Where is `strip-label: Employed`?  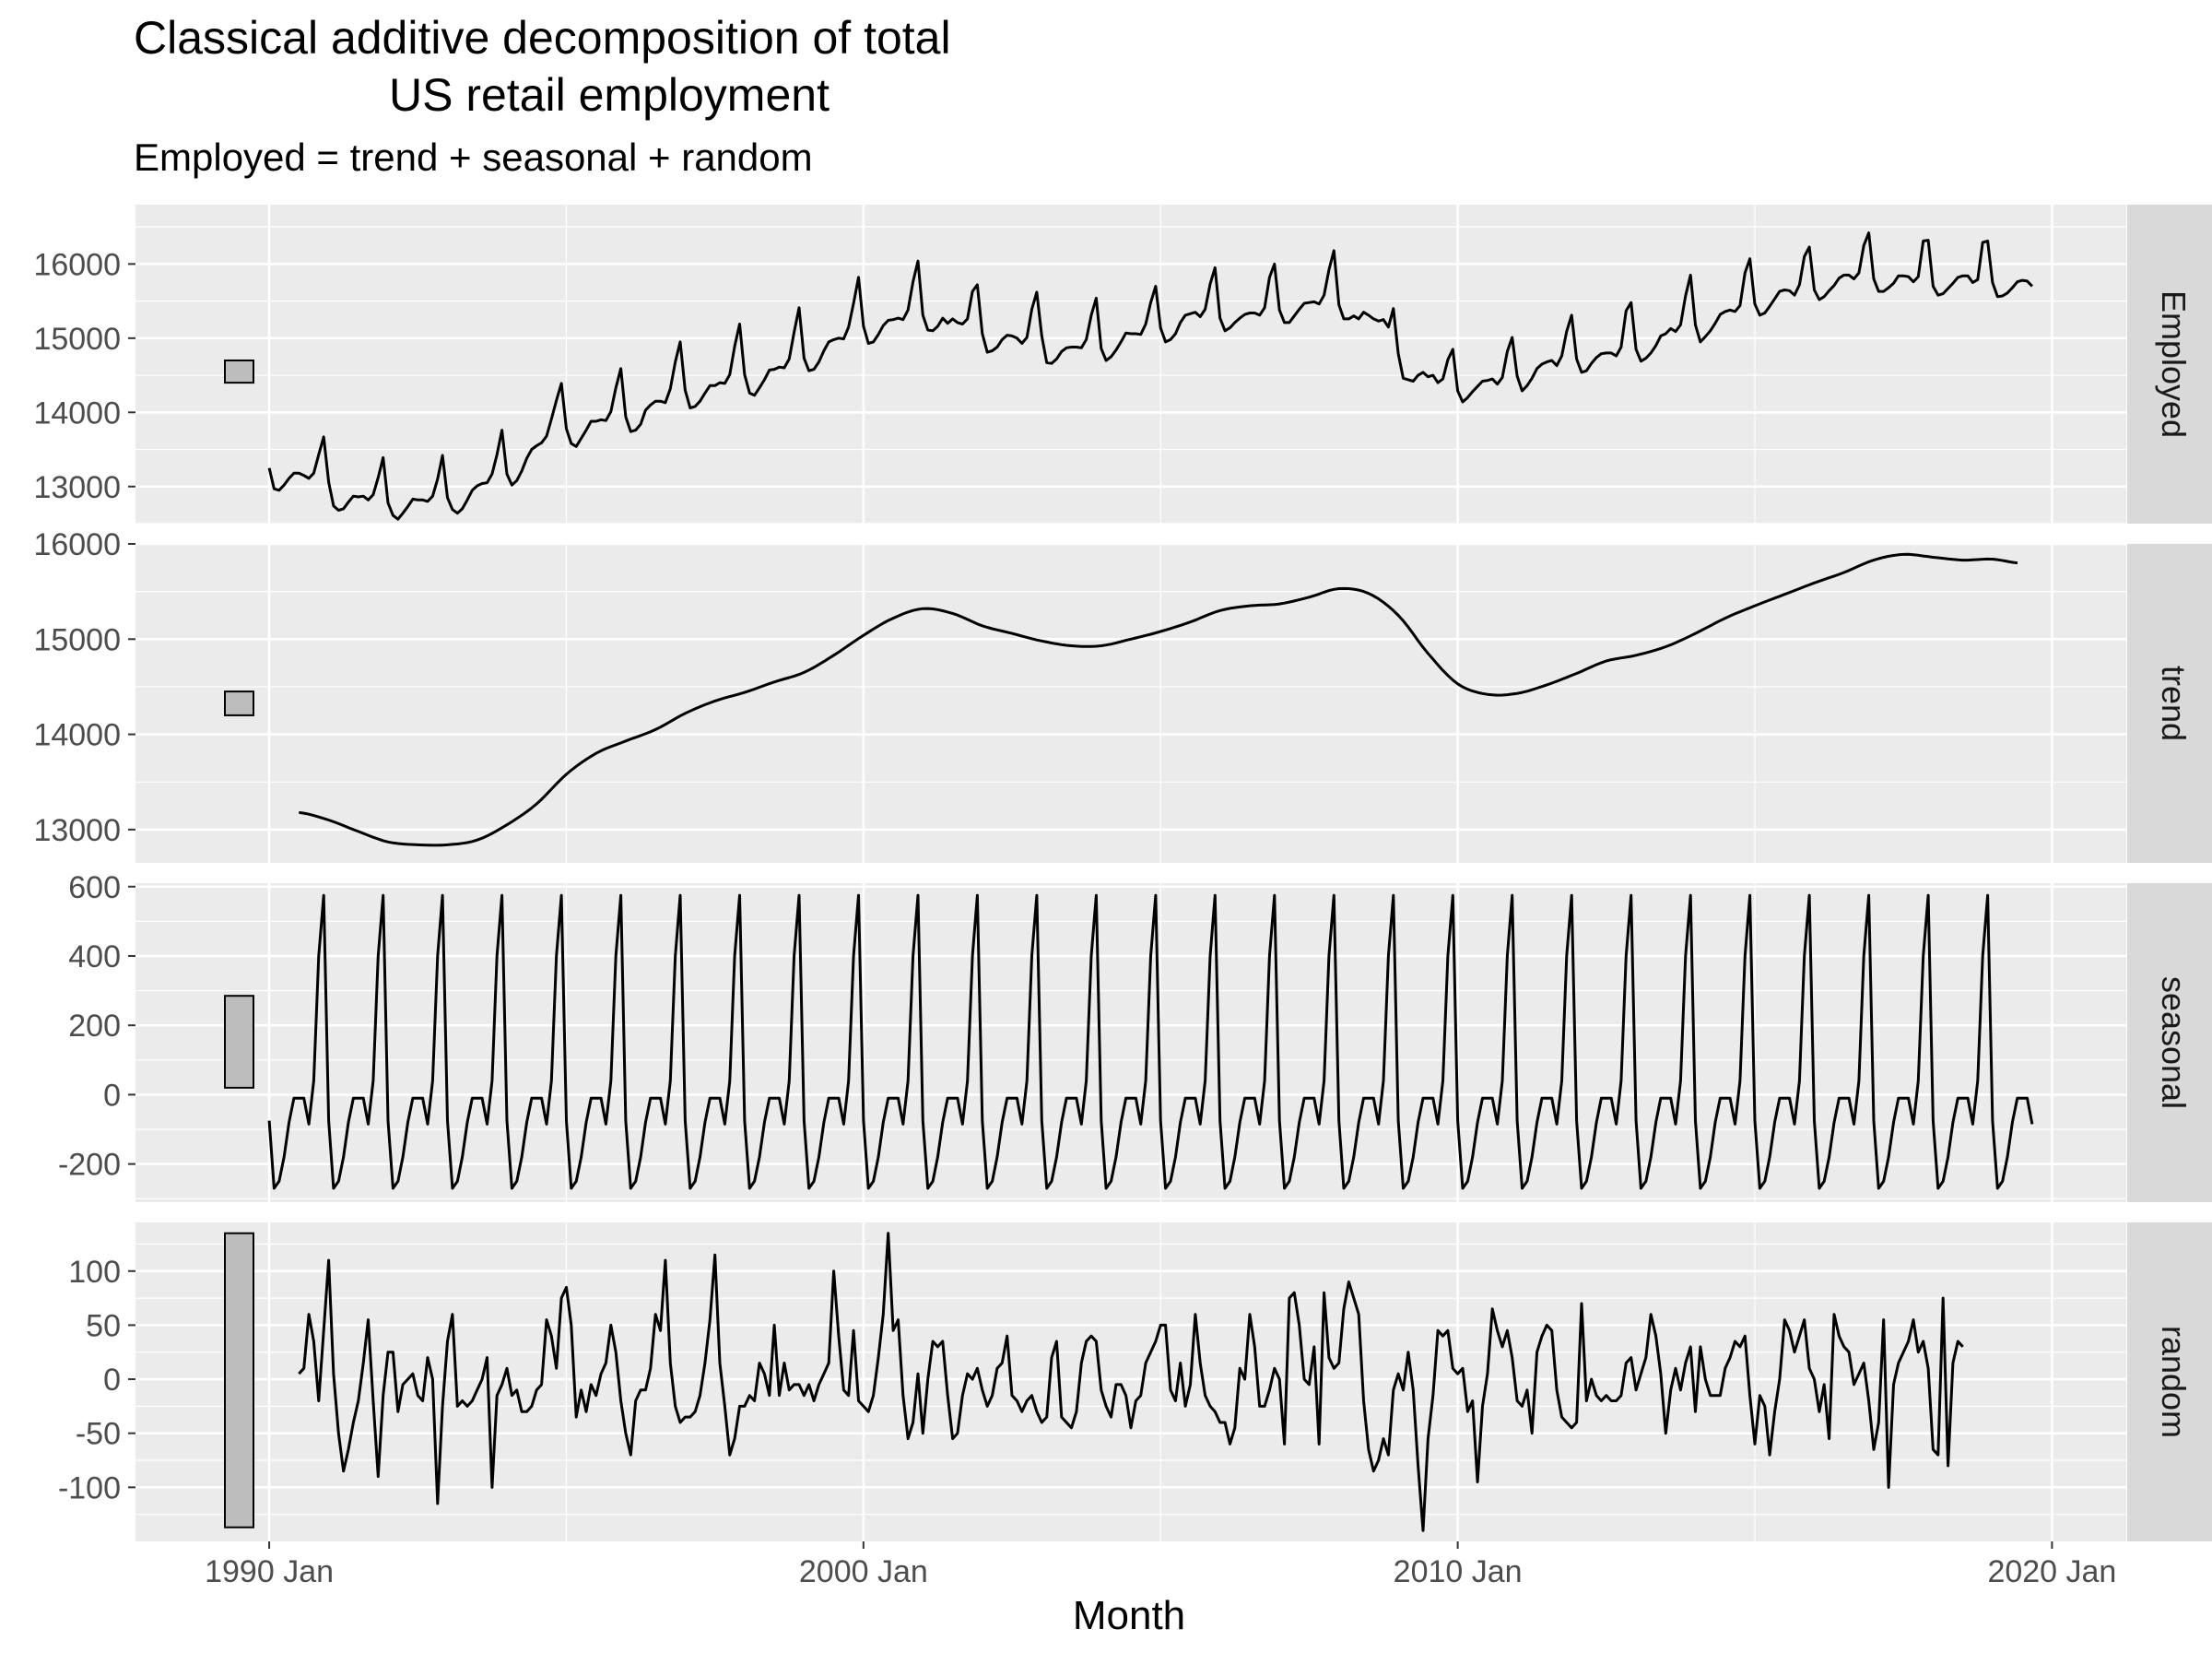 strip-label: Employed is located at coordinates (2174, 364).